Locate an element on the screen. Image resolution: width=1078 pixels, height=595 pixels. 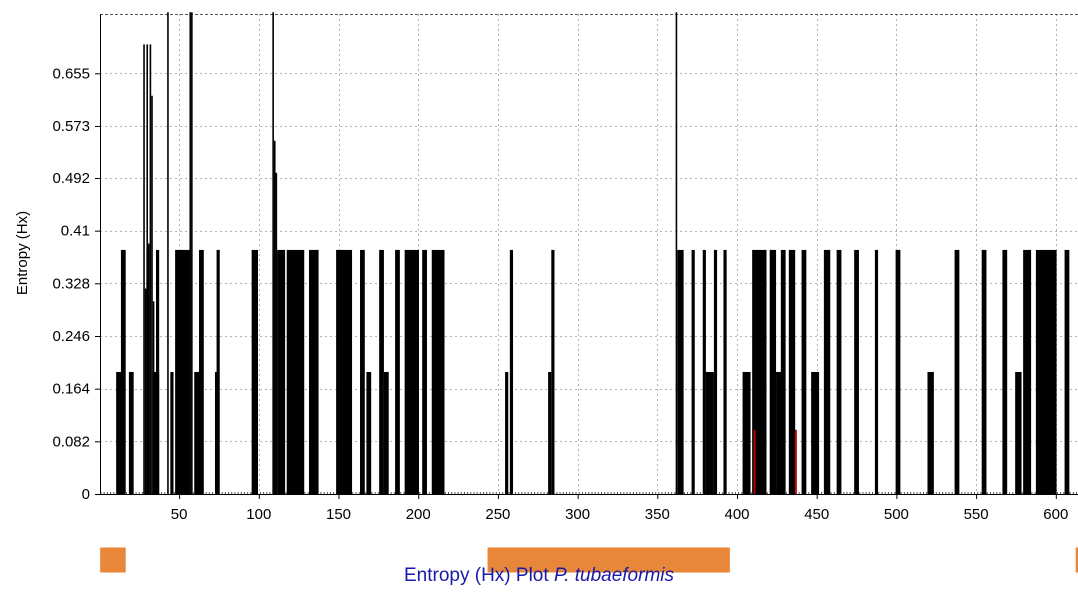
y-tick-label: 0.573 is located at coordinates (71, 126).